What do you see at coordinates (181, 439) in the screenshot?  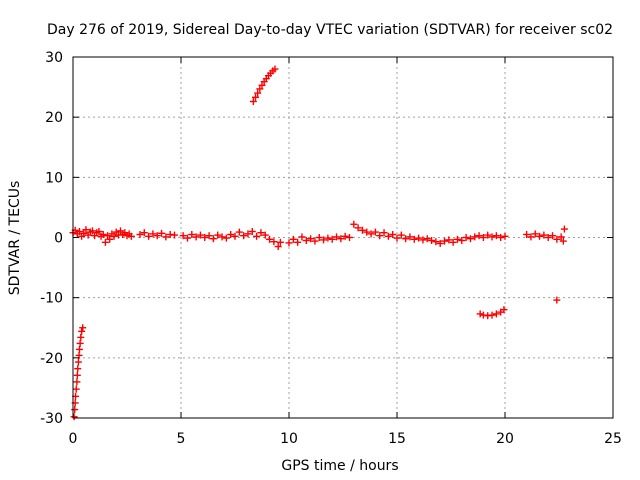 I see `x-tick-label: 5` at bounding box center [181, 439].